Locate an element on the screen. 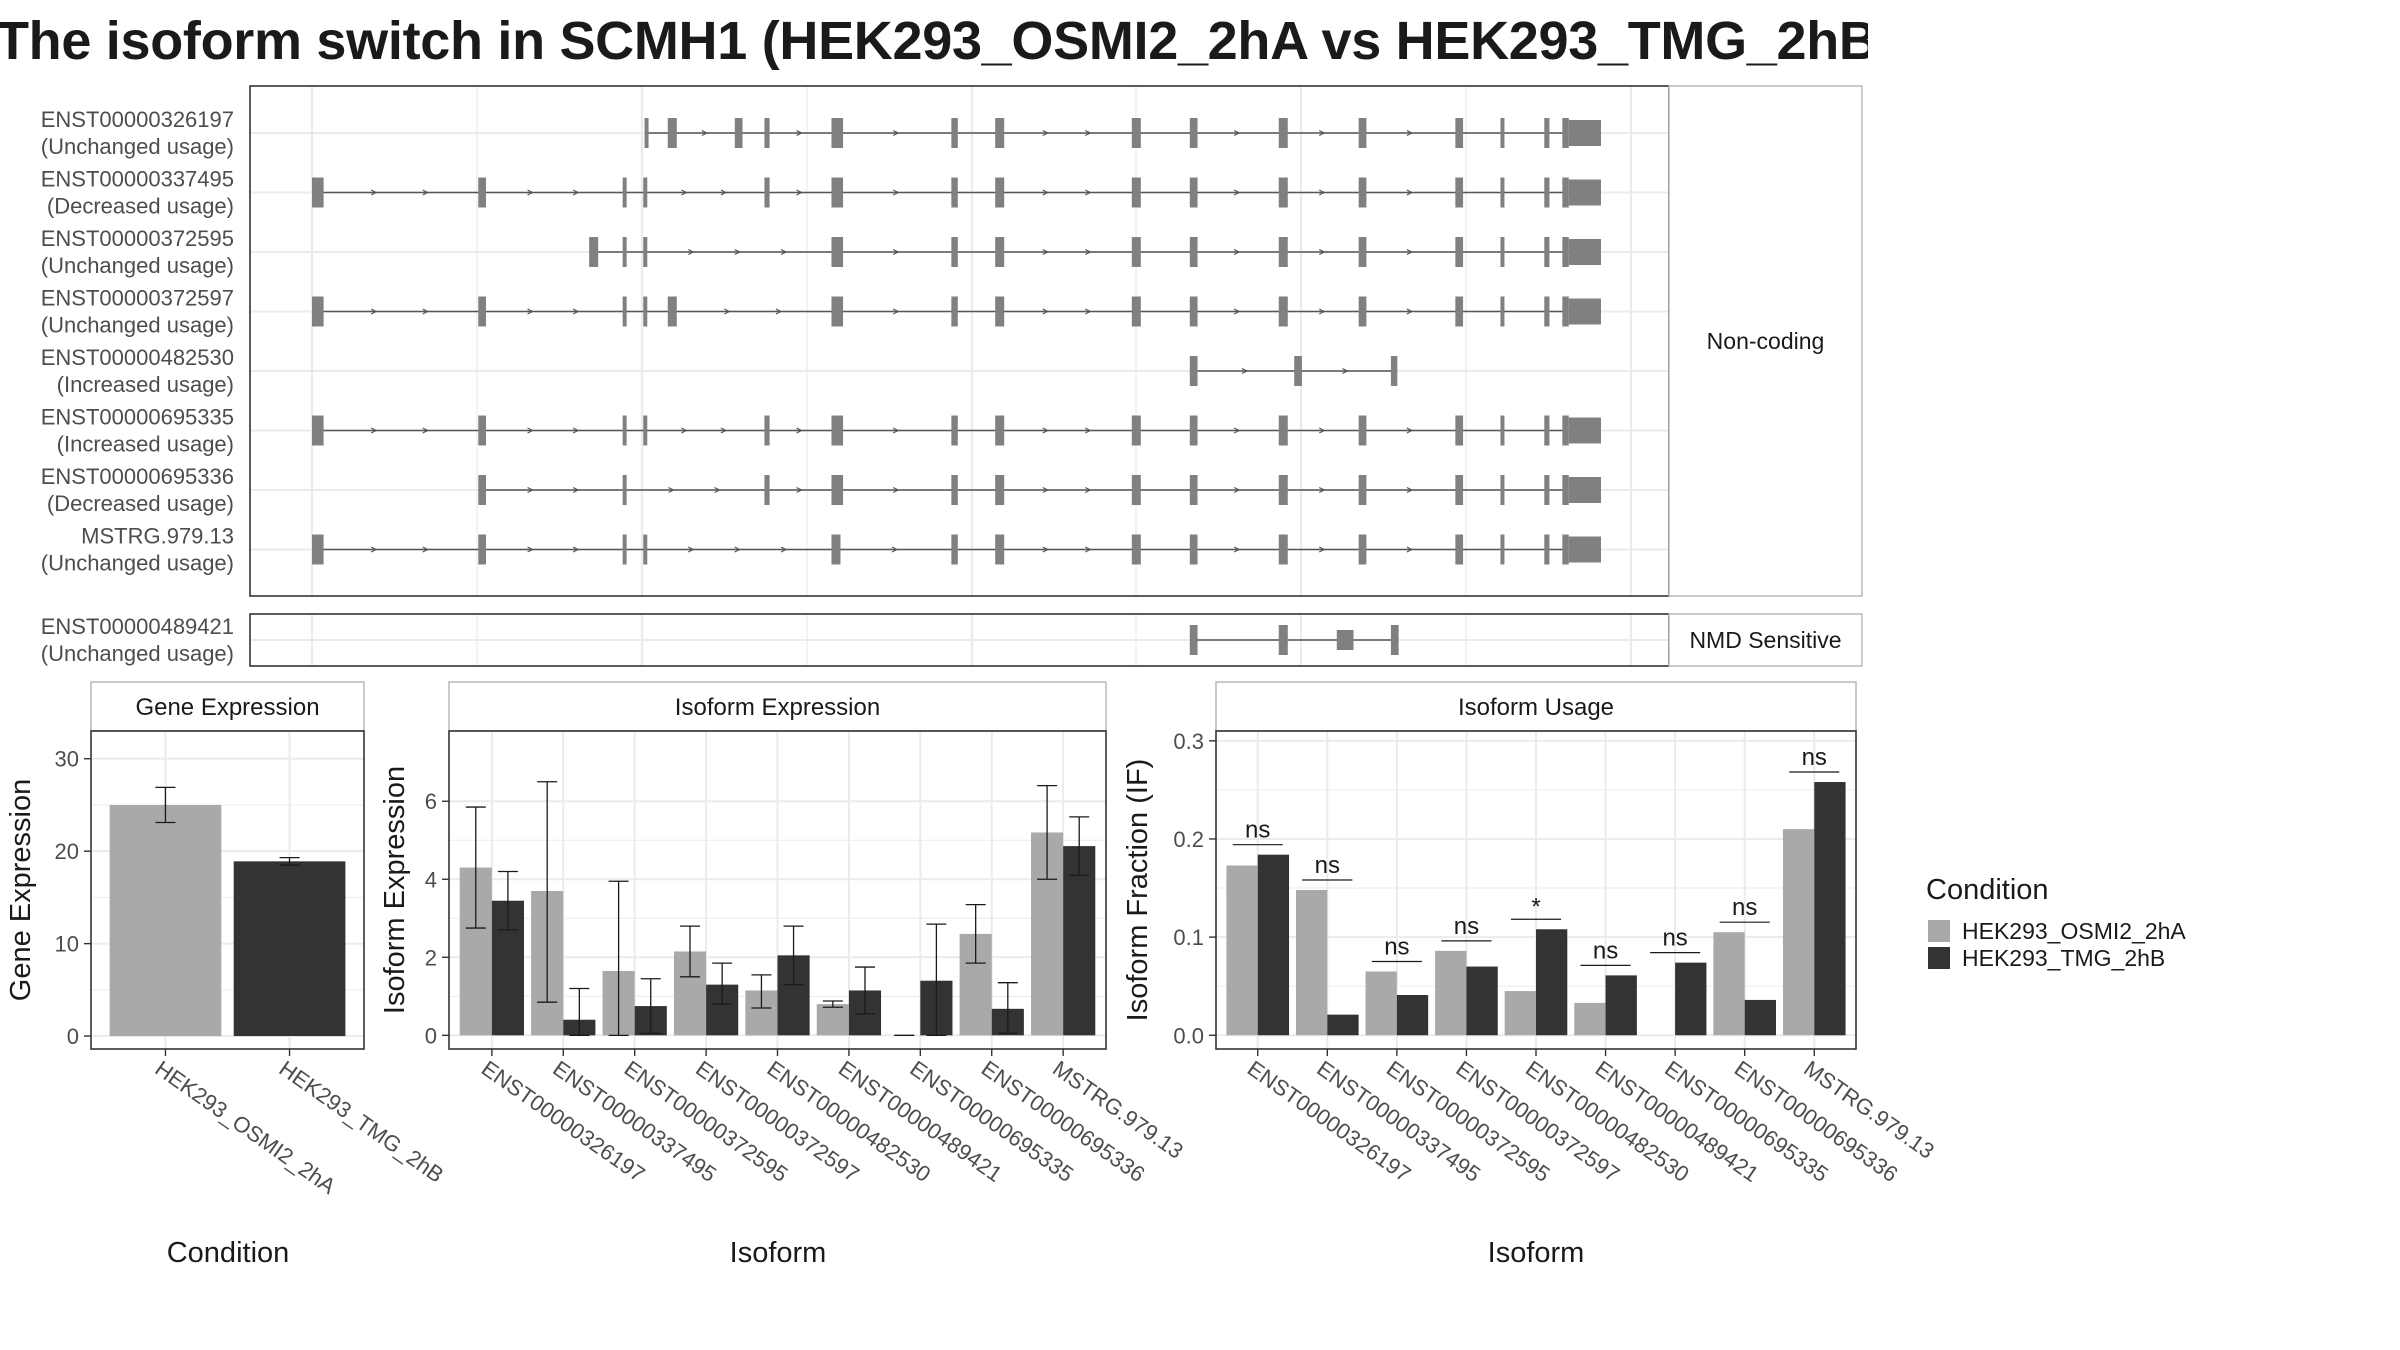 This screenshot has height=1350, width=2400. panel-2-strip-title: Isoform Expression is located at coordinates (777, 707).